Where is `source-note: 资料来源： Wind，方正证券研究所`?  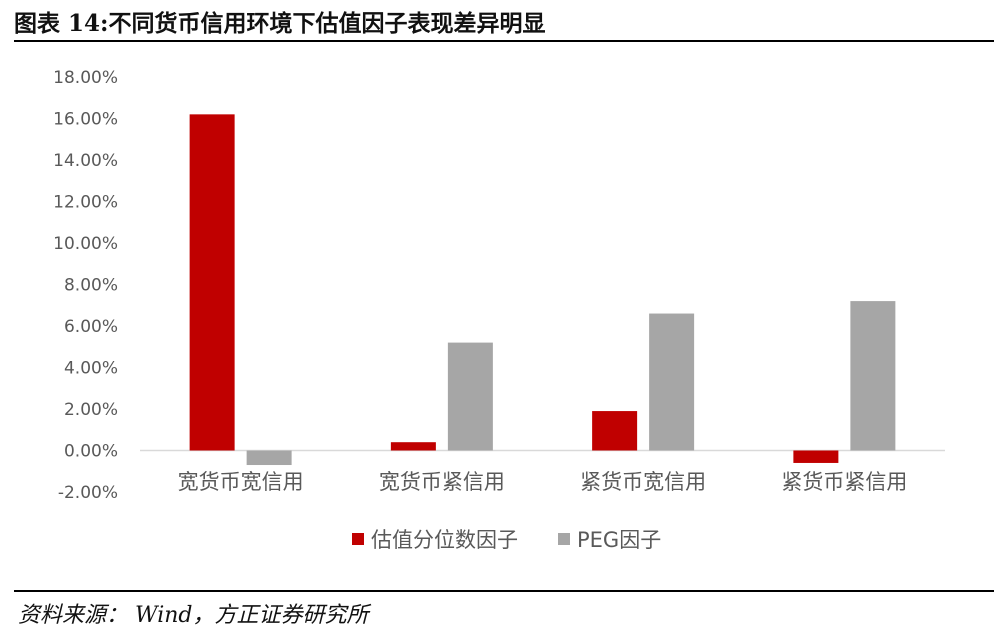
source-note: 资料来源： Wind，方正证券研究所 is located at coordinates (193, 615).